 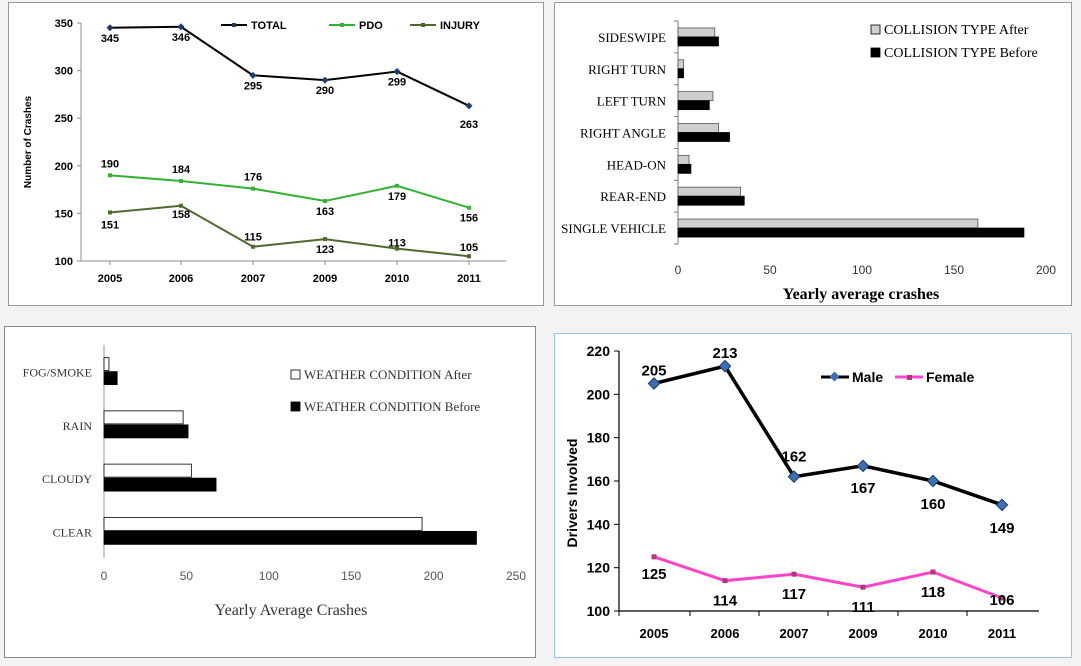 I want to click on data-label: 149, so click(x=1001, y=528).